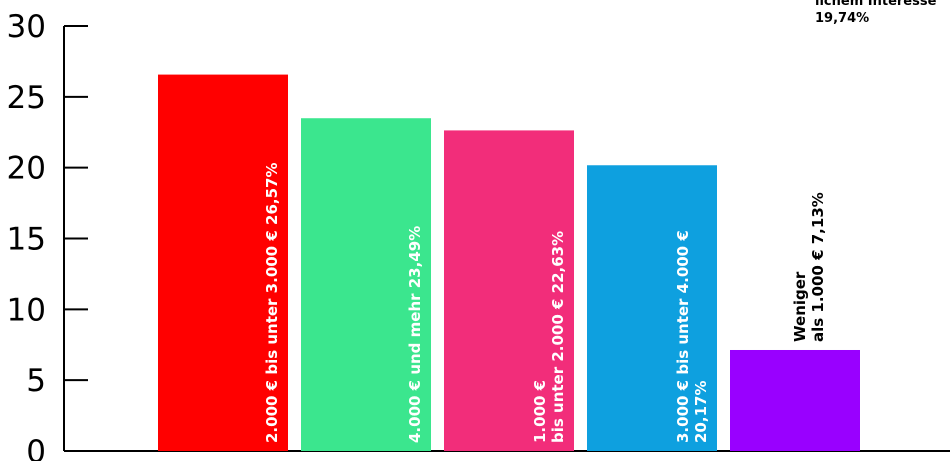  I want to click on bar-label-line: 4.000 € und mehr 23,49%, so click(415, 334).